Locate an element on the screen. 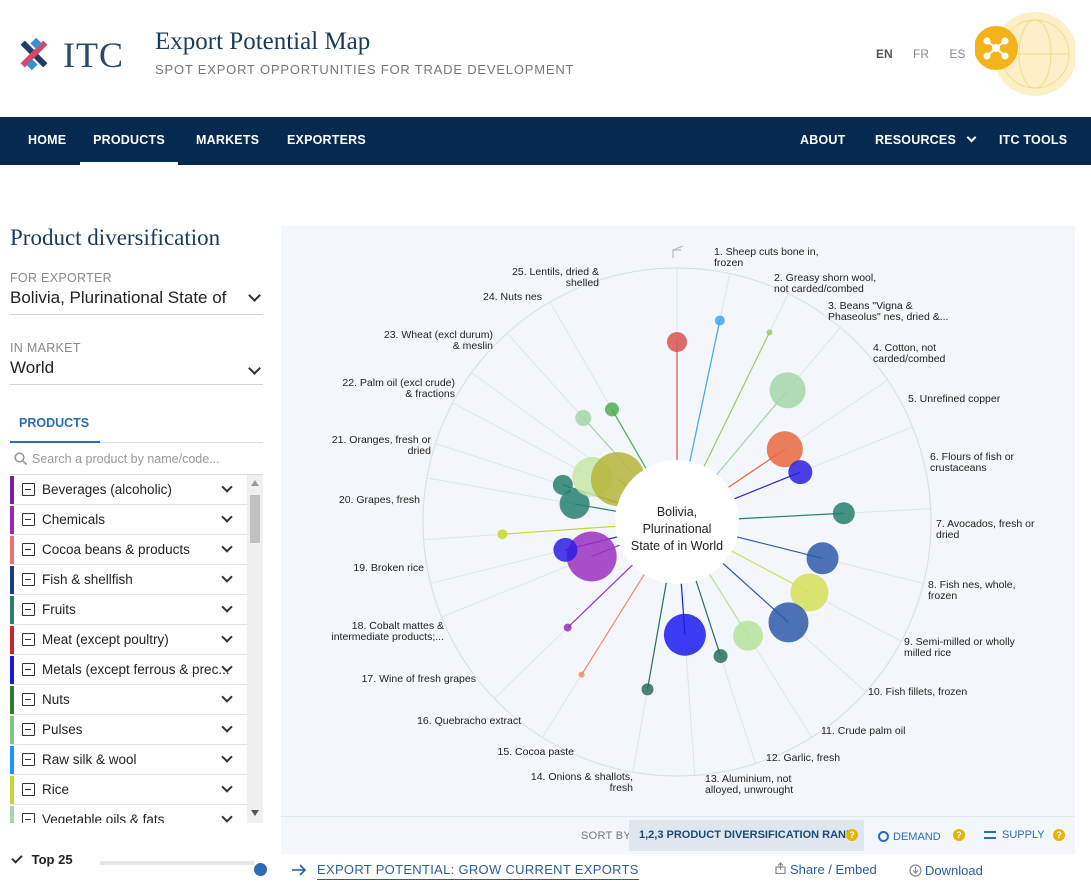  product-label: 9. Semi-milled or wholly is located at coordinates (960, 642).